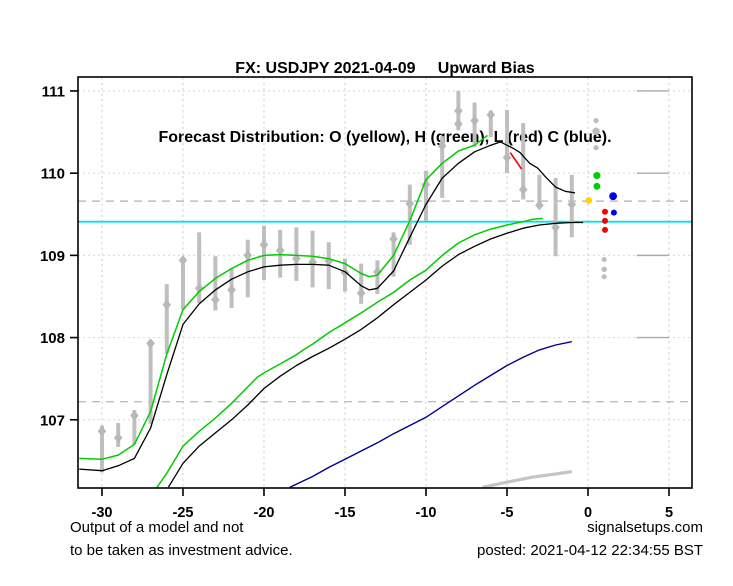 This screenshot has height=586, width=733. I want to click on x-tick-label: -25, so click(182, 513).